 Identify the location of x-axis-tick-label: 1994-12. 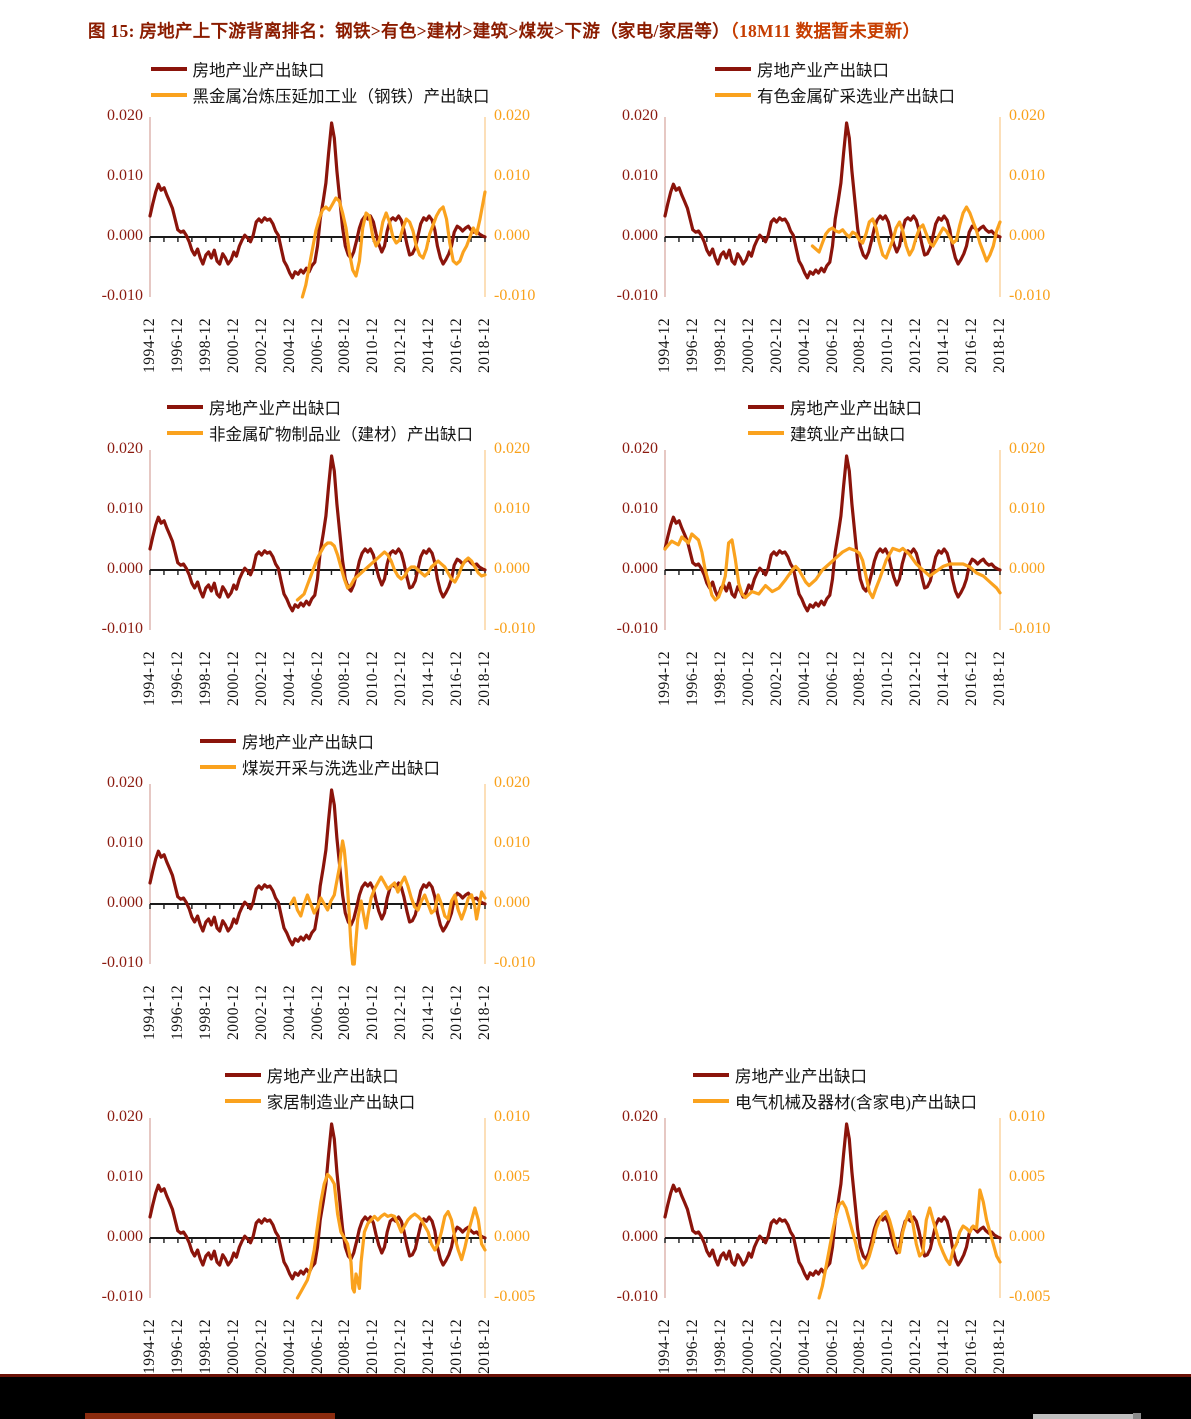
(664, 345).